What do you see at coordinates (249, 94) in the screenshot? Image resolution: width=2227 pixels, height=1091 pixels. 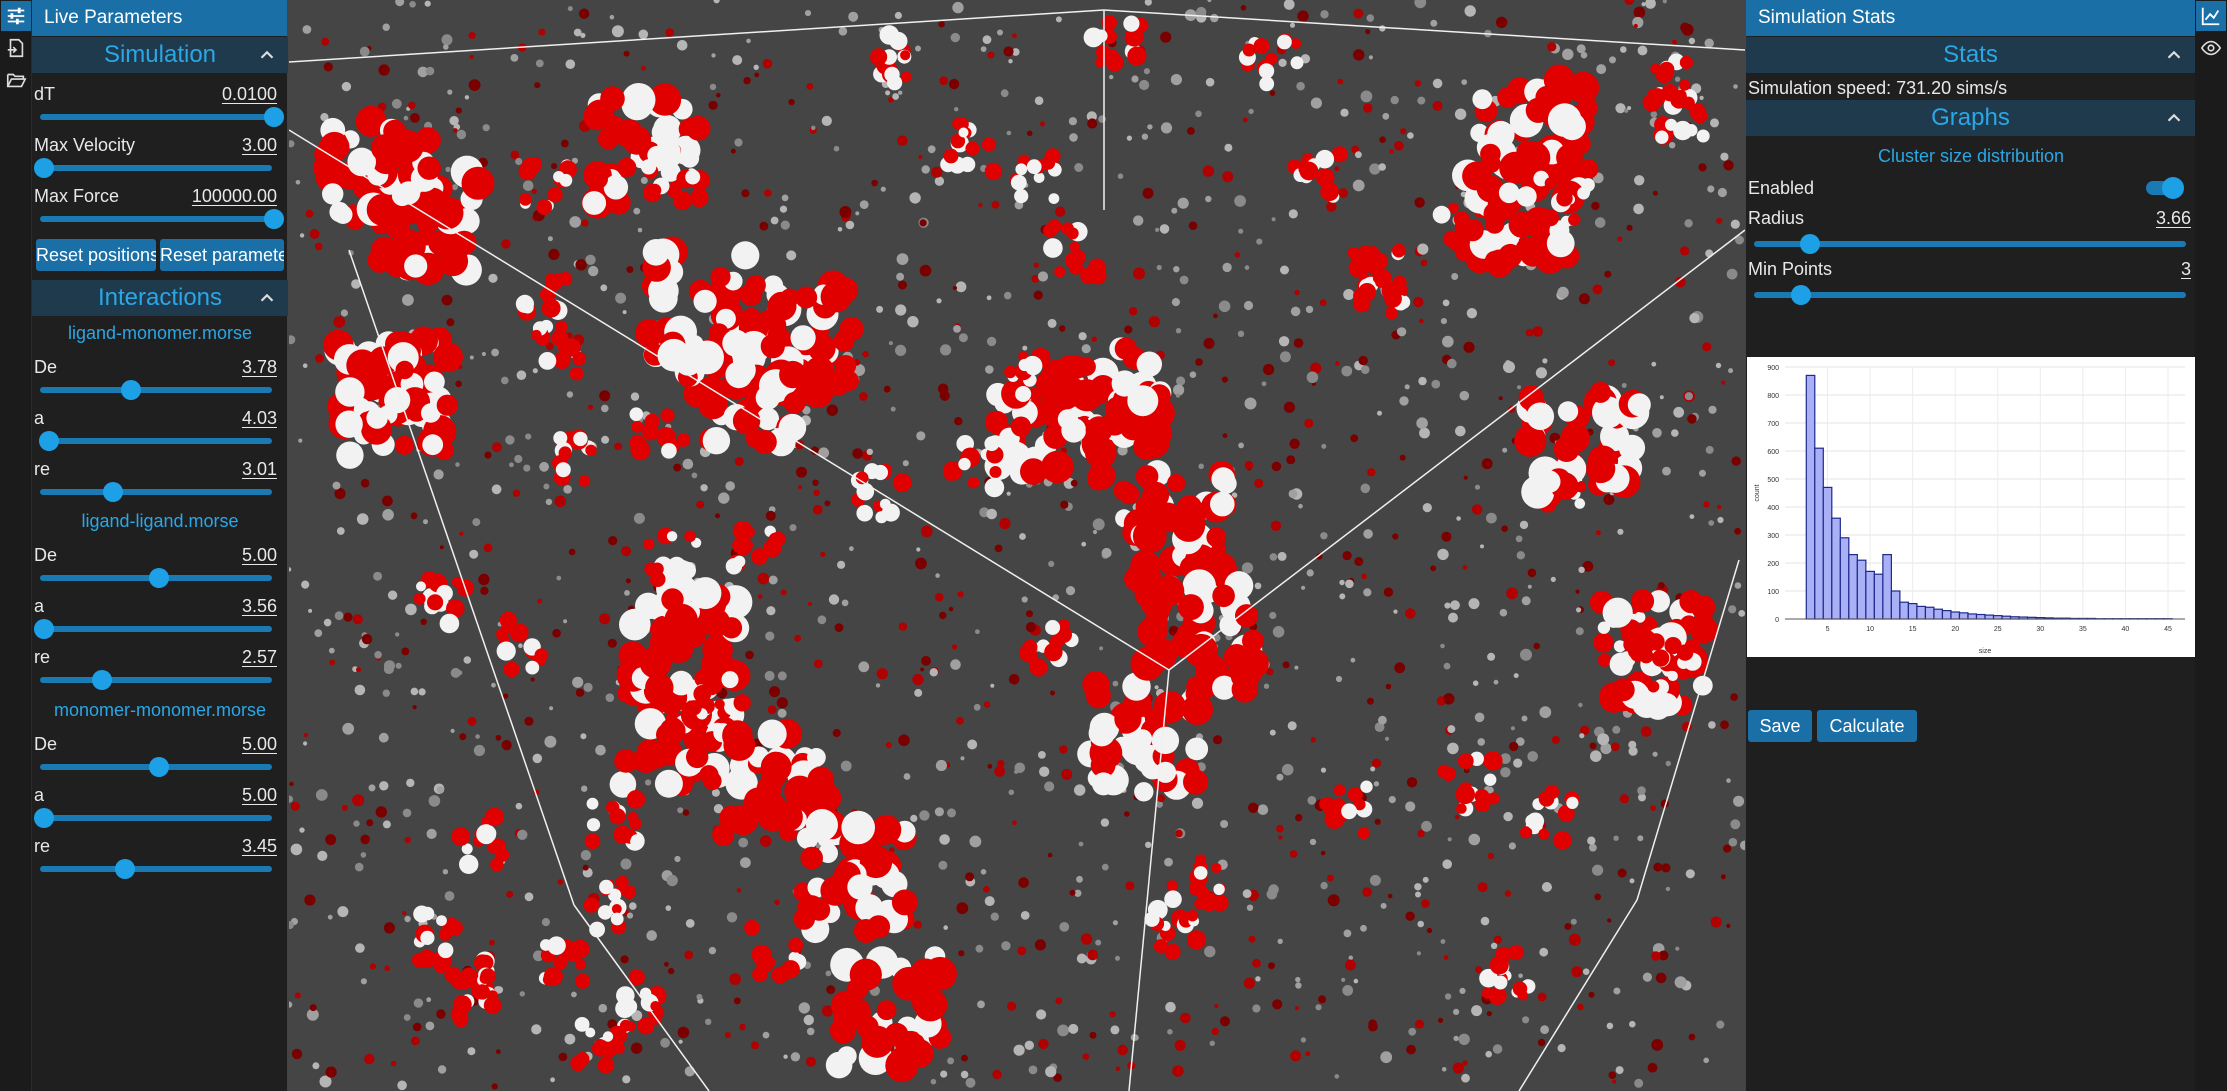 I see `param-value: 0.0100` at bounding box center [249, 94].